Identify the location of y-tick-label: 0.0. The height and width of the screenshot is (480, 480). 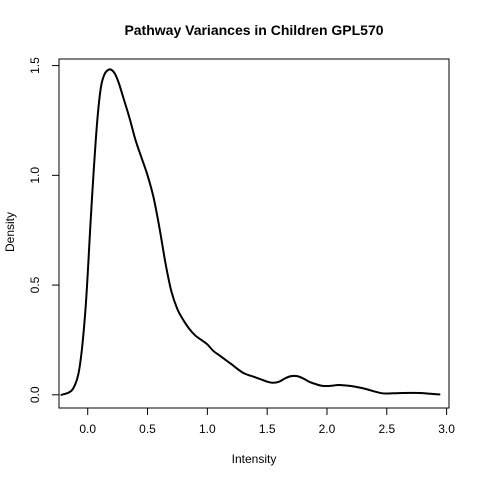
(35, 394).